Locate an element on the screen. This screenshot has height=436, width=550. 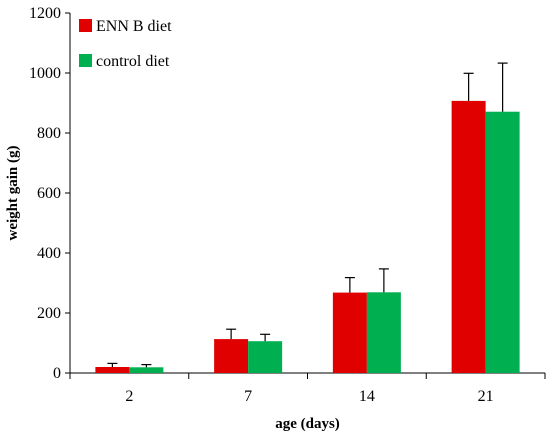
y-tick-label: 1200 is located at coordinates (45, 13).